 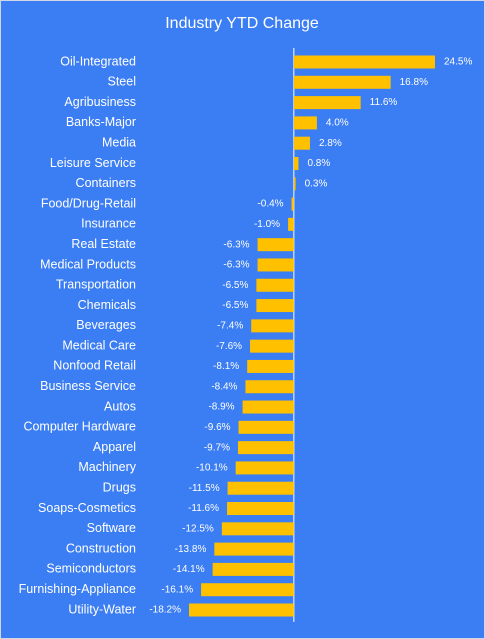 I want to click on category-label: Insurance, so click(x=108, y=224).